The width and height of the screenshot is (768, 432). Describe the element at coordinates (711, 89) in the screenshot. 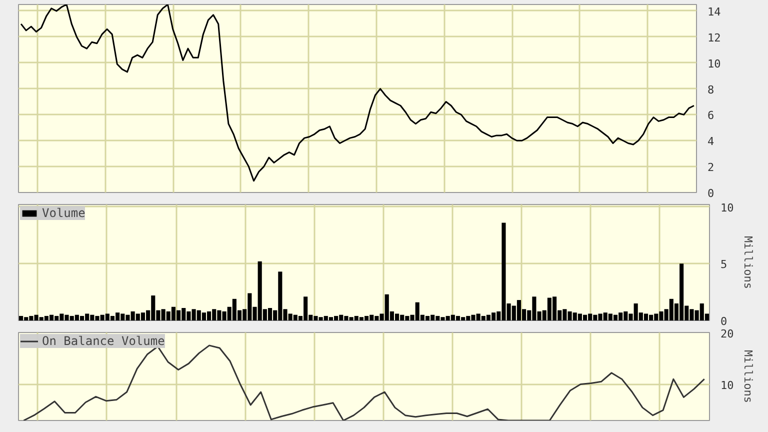

I see `y-tick-label: 8` at that location.